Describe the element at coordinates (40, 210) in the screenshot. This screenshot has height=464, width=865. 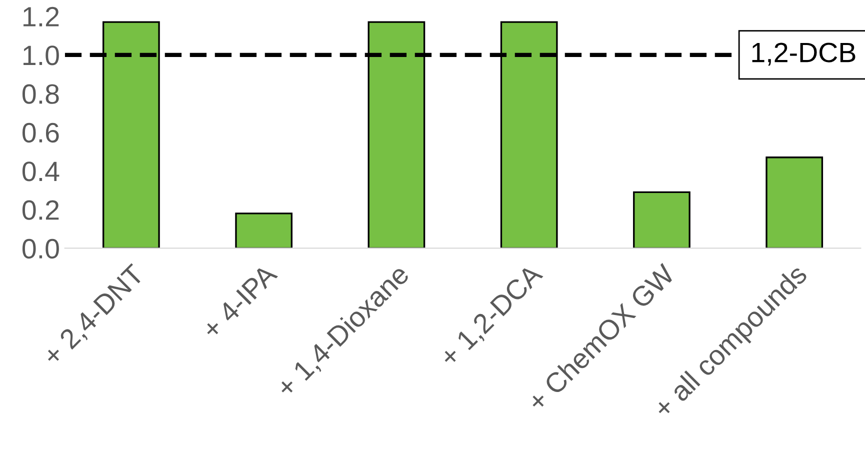
I see `y-tick-label: 0.2` at that location.